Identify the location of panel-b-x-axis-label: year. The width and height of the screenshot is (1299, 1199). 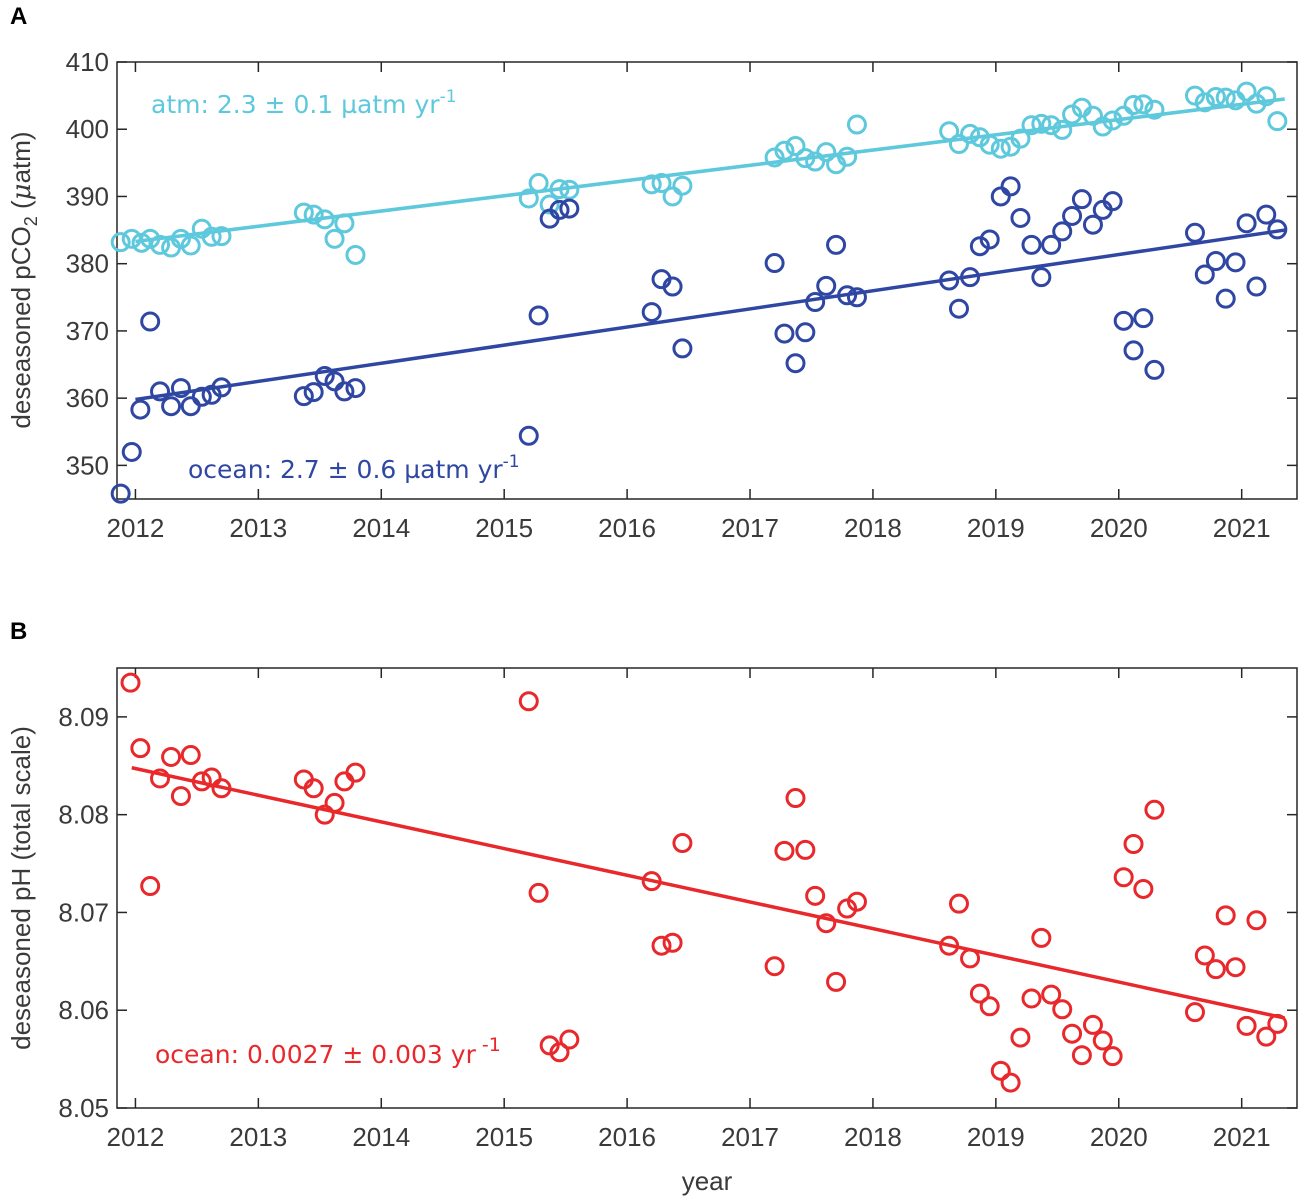
(707, 1181).